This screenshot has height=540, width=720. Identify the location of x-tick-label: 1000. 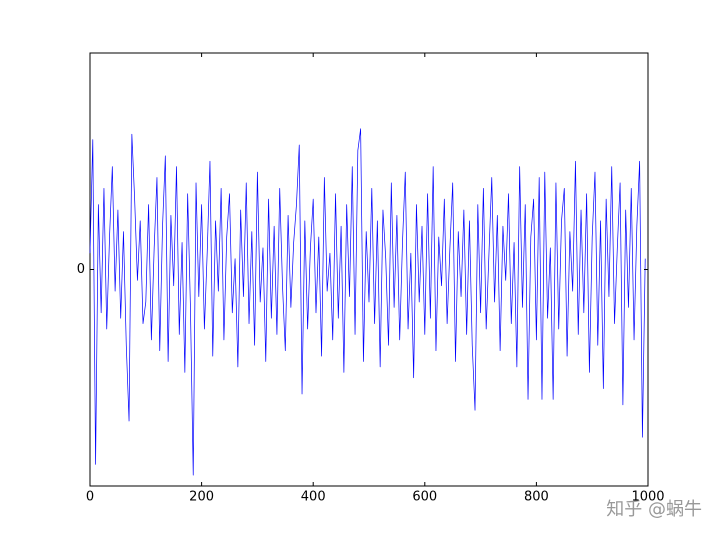
(647, 497).